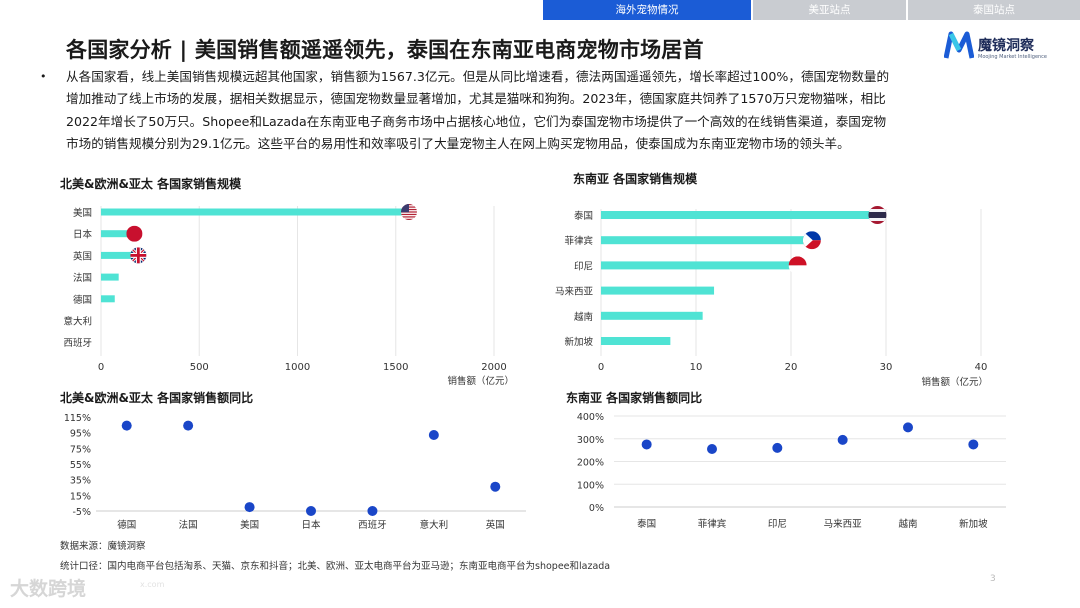  Describe the element at coordinates (886, 367) in the screenshot. I see `x-tick-label: 30` at that location.